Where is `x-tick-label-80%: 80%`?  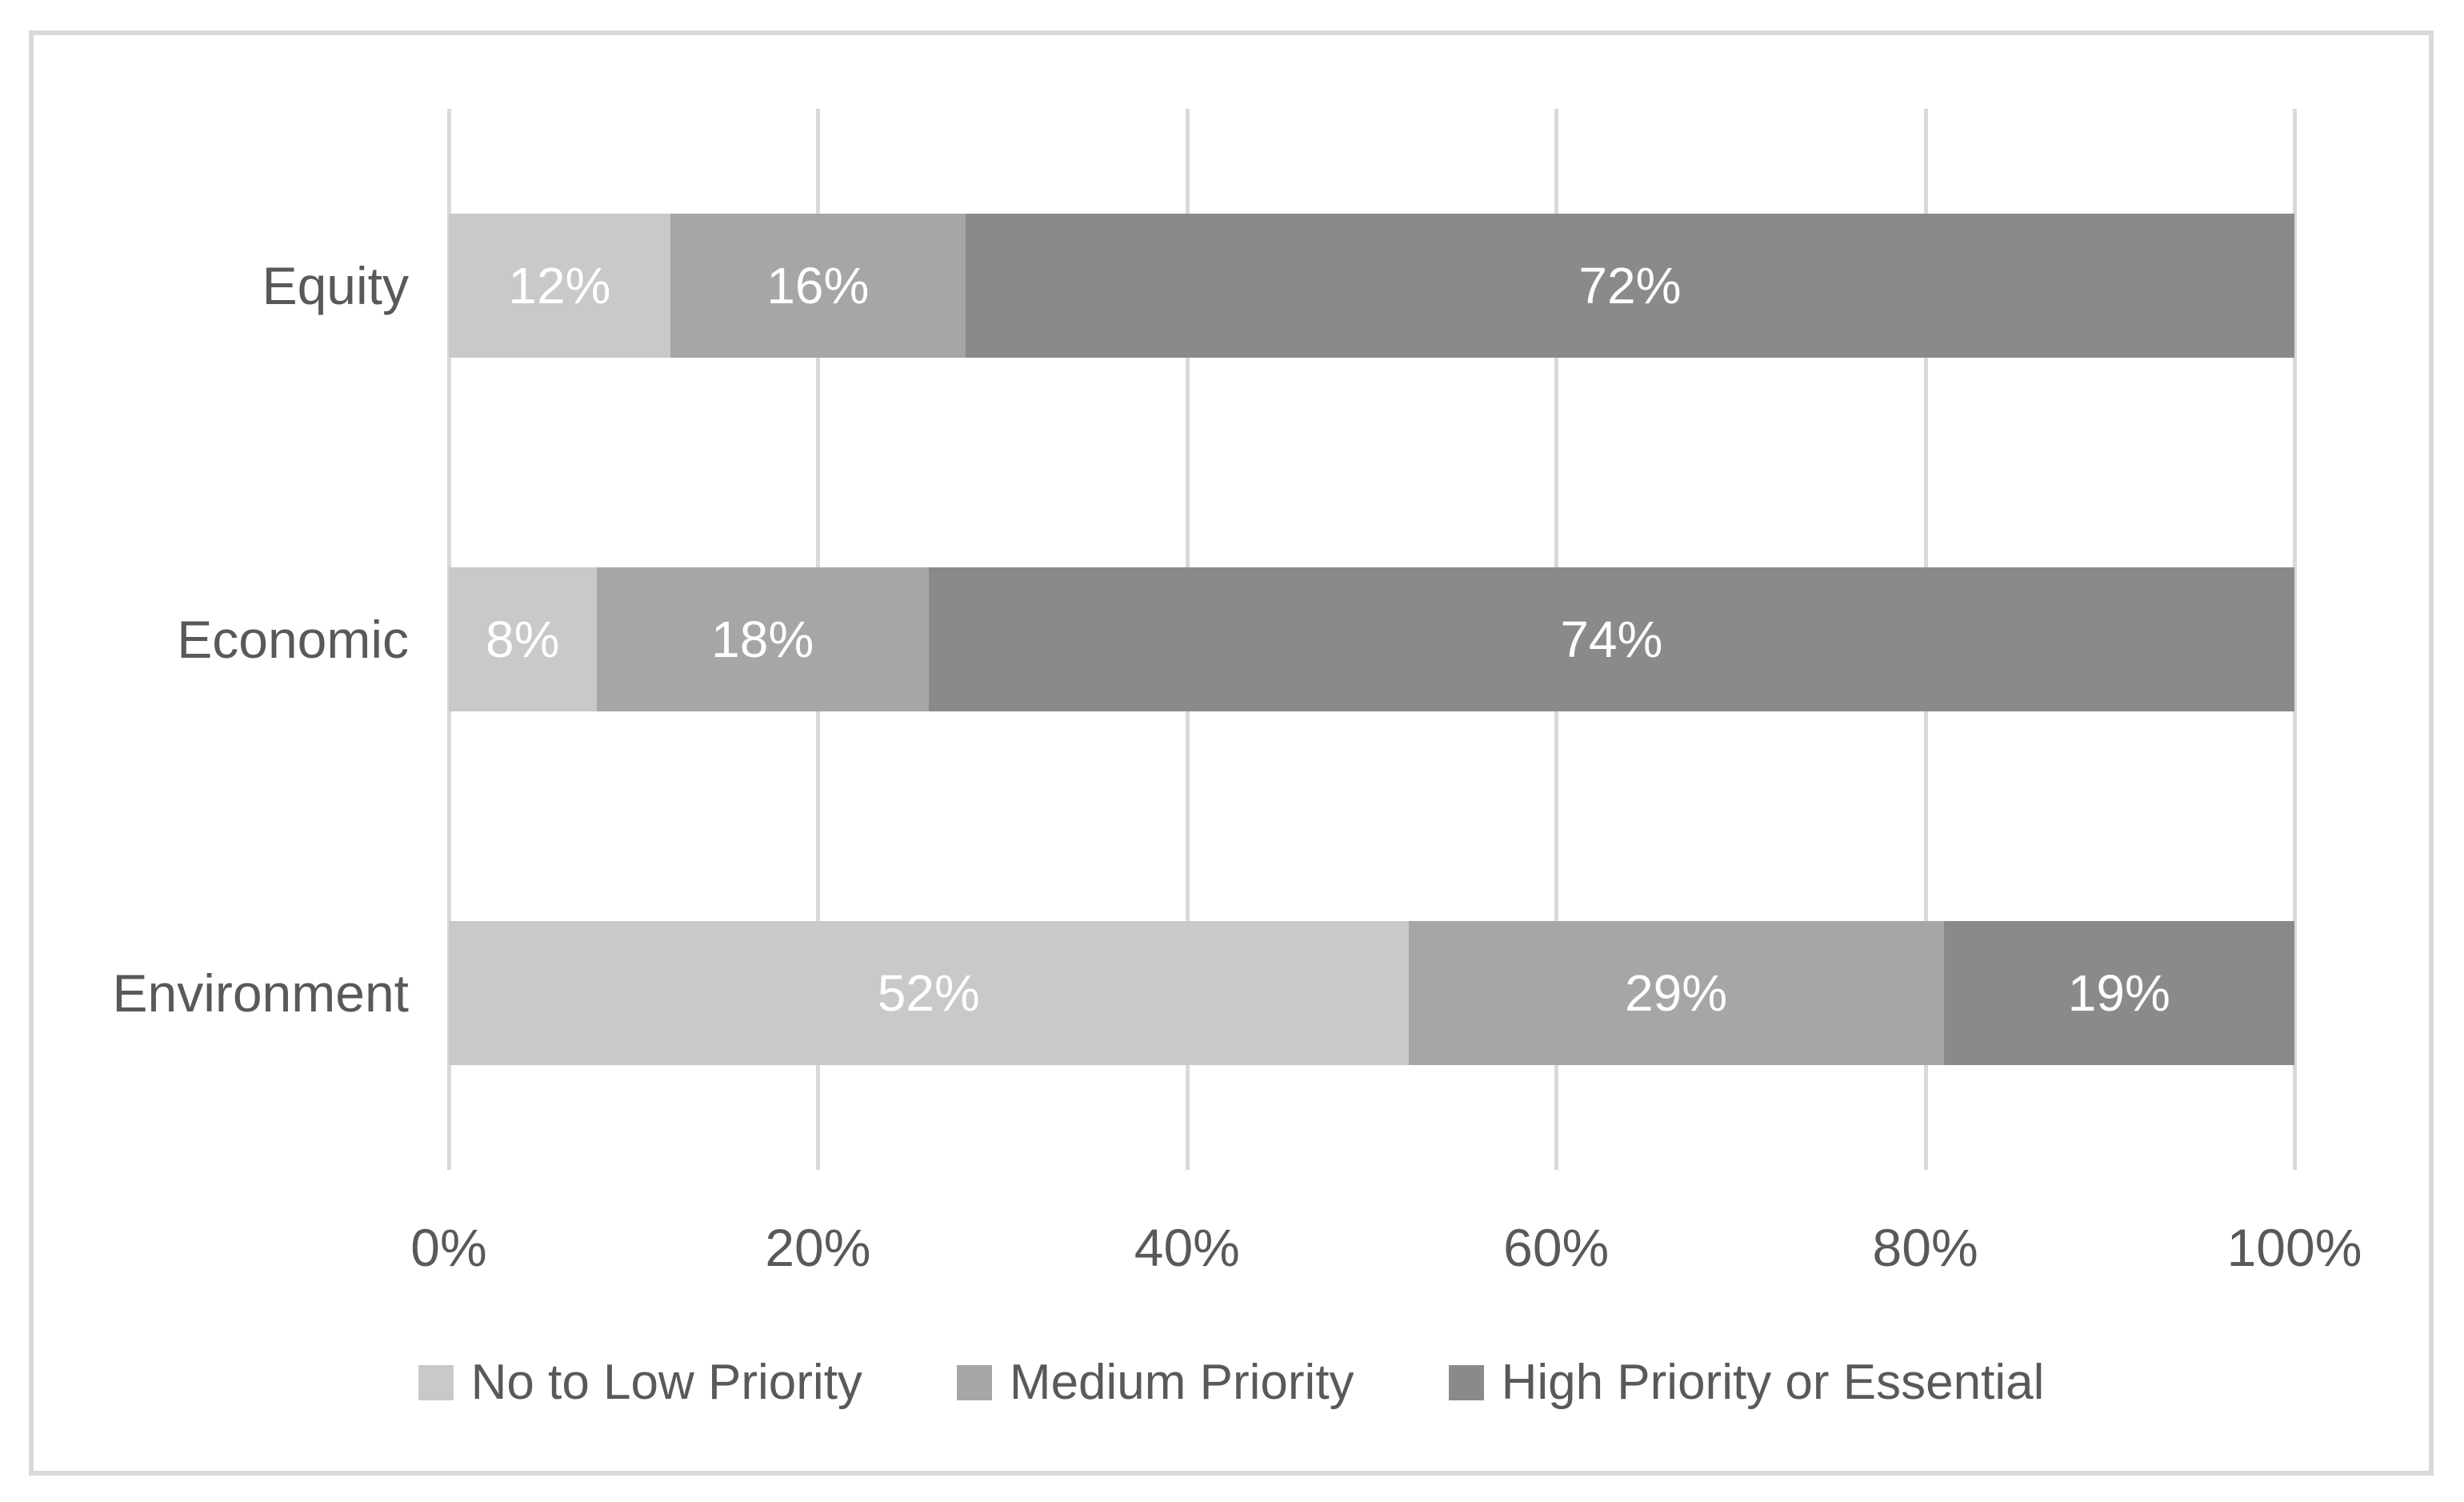 x-tick-label-80%: 80% is located at coordinates (1925, 1247).